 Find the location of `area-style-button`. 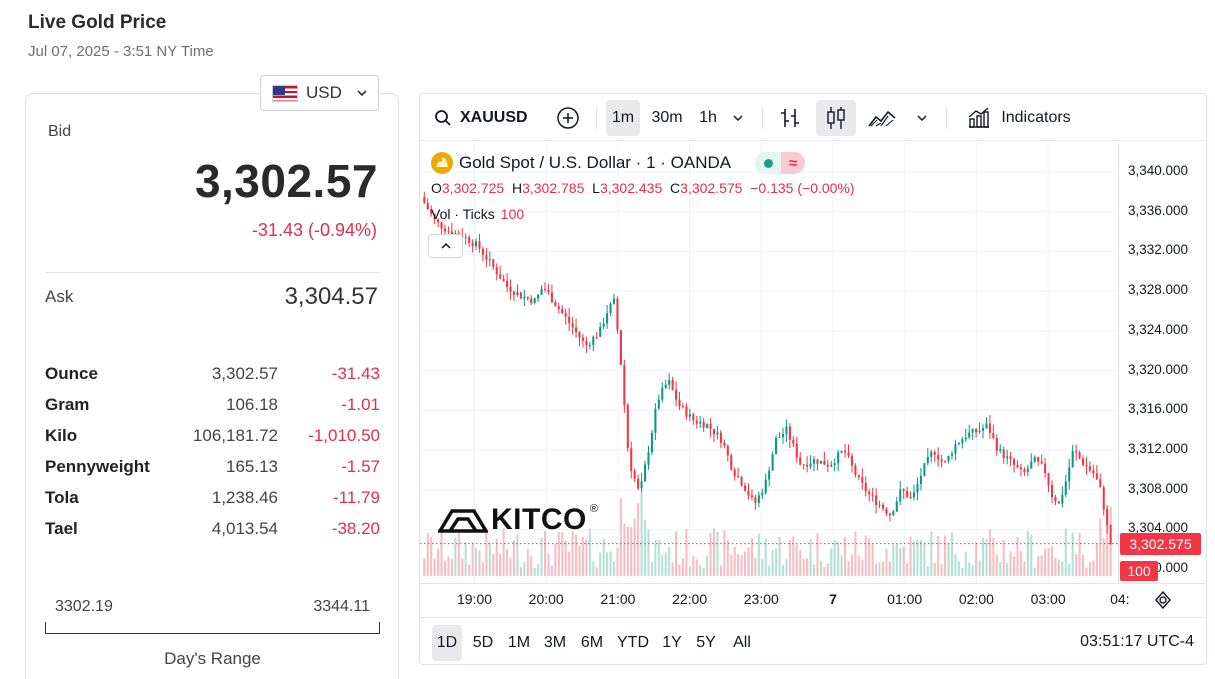

area-style-button is located at coordinates (882, 118).